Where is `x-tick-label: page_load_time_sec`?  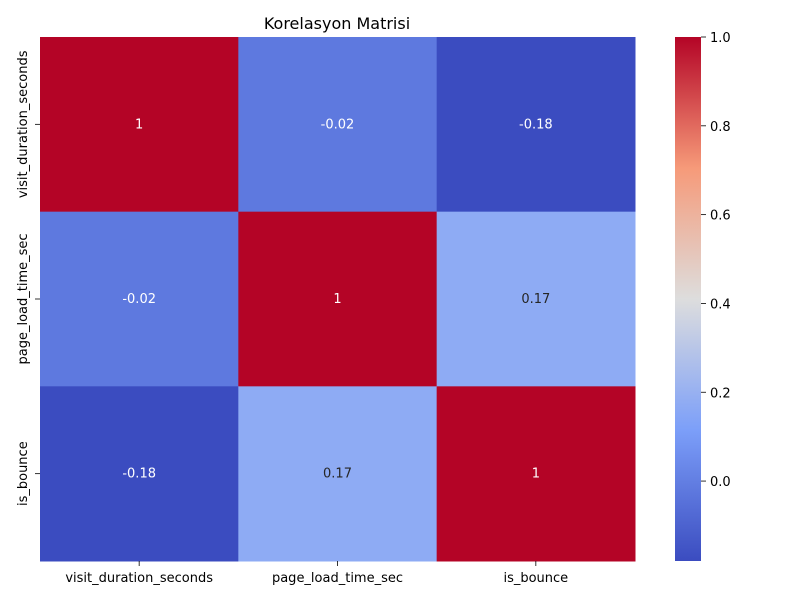 x-tick-label: page_load_time_sec is located at coordinates (337, 578).